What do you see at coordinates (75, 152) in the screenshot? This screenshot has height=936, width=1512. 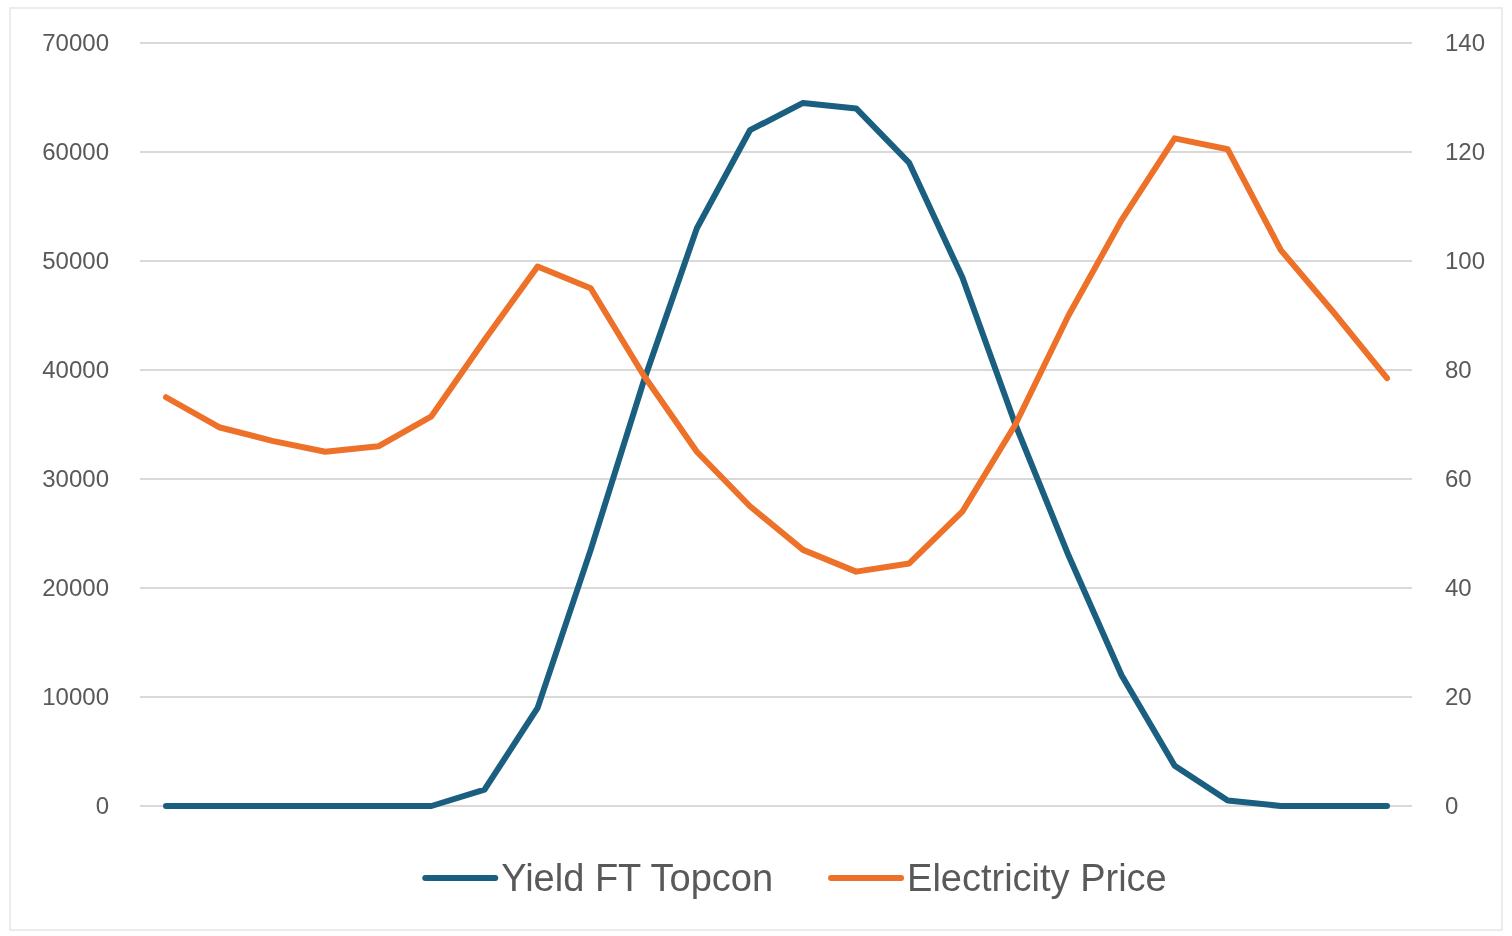 I see `y-tick-label: 60000` at bounding box center [75, 152].